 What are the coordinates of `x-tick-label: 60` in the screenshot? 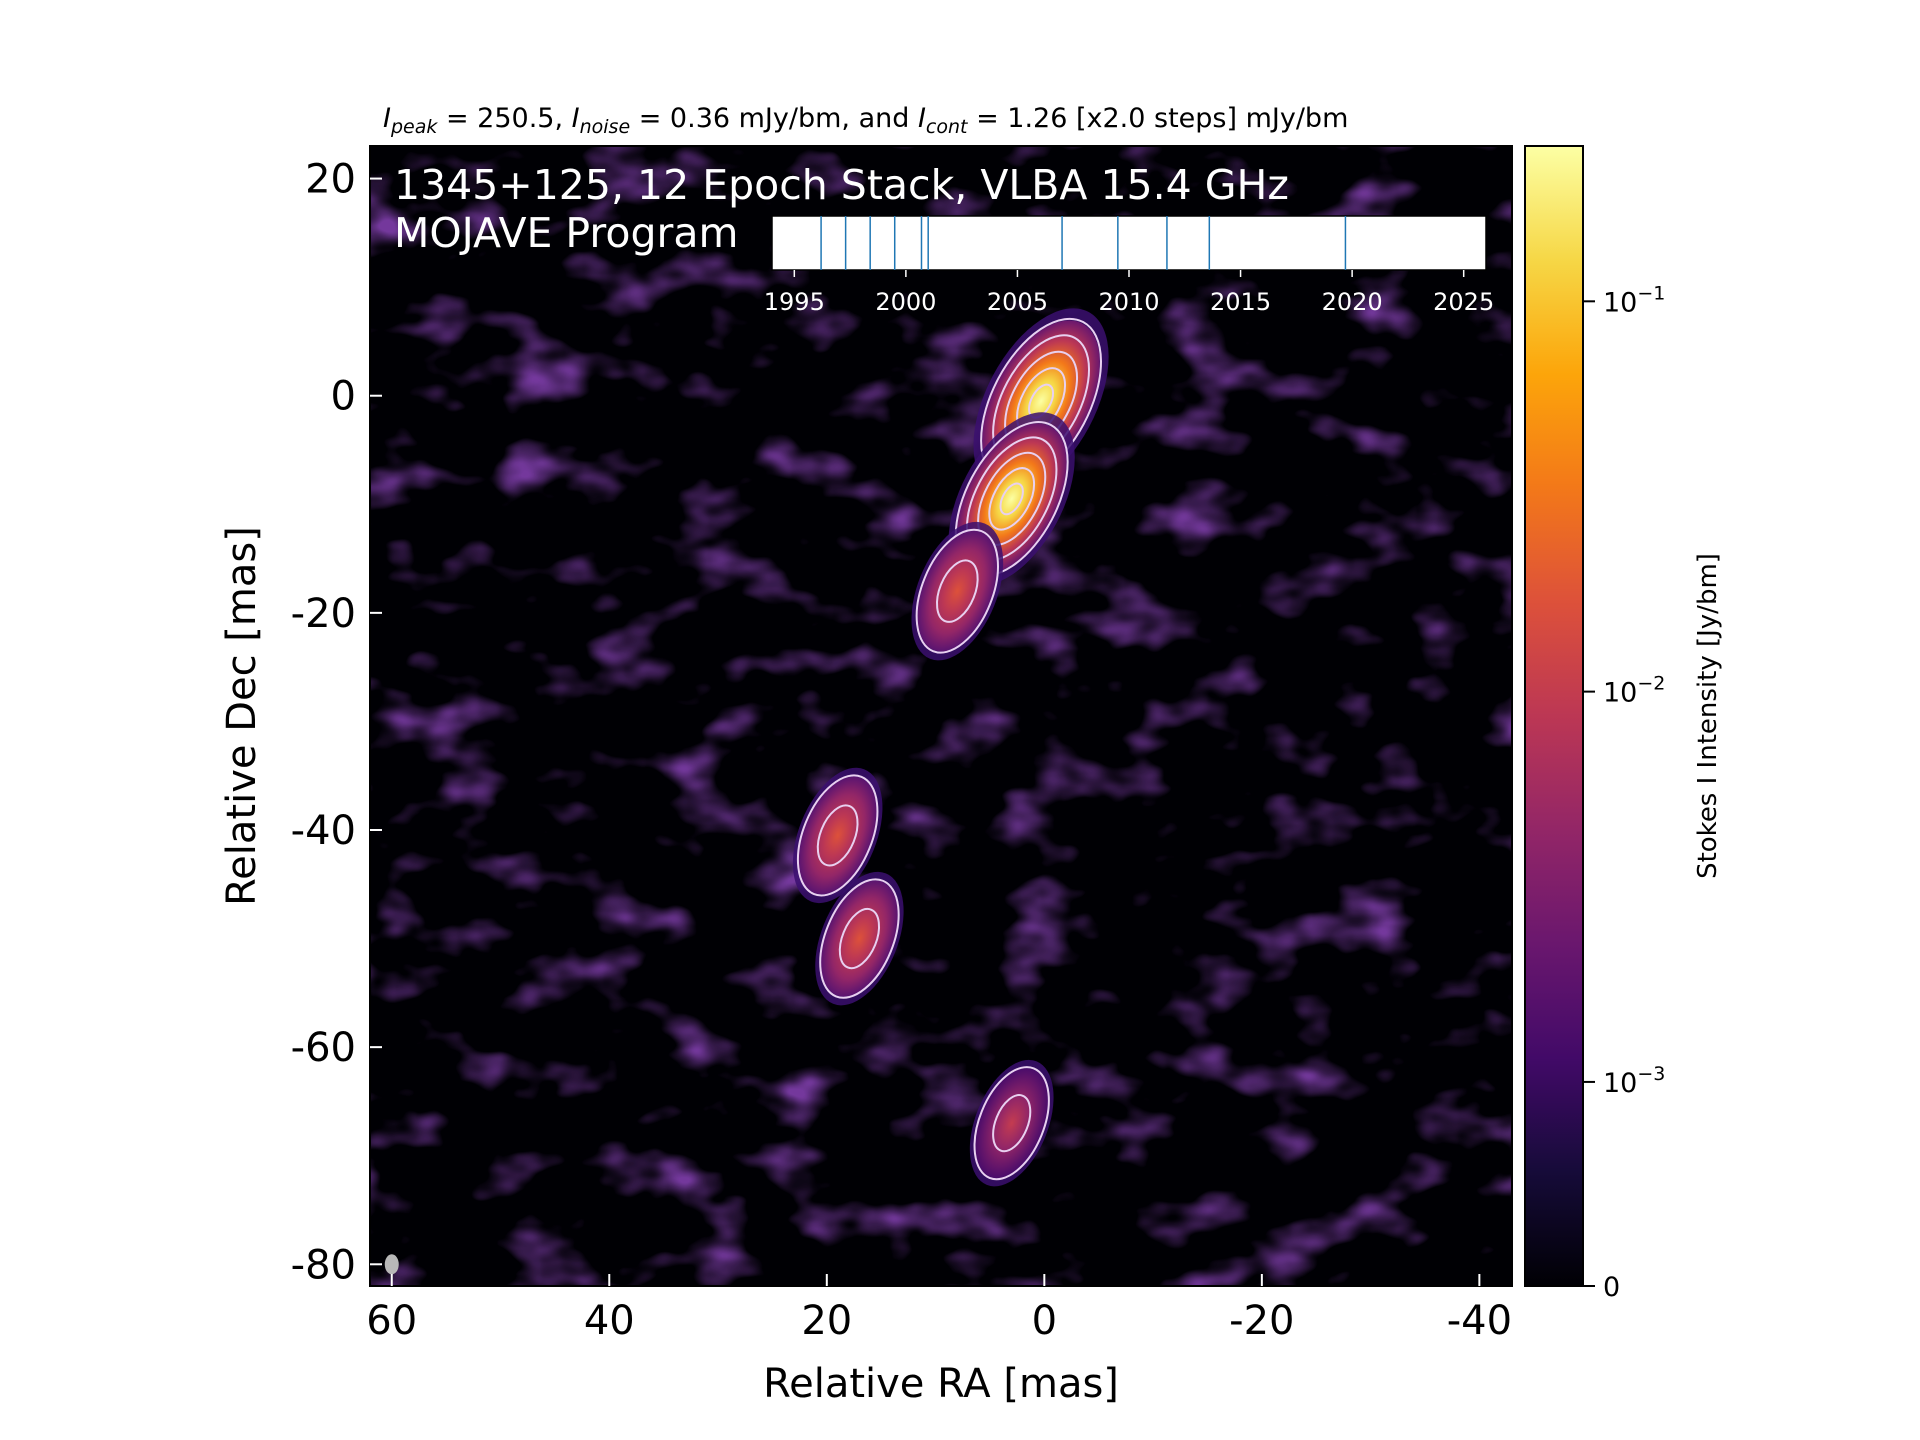 It's located at (391, 1321).